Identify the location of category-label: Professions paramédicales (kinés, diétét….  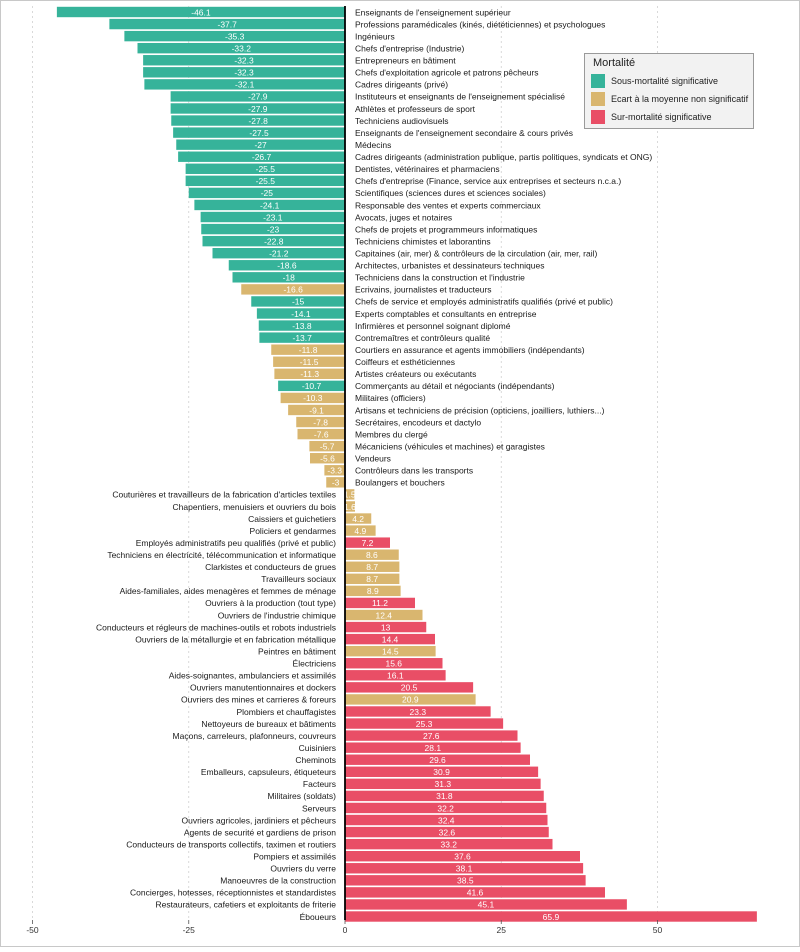
(480, 24).